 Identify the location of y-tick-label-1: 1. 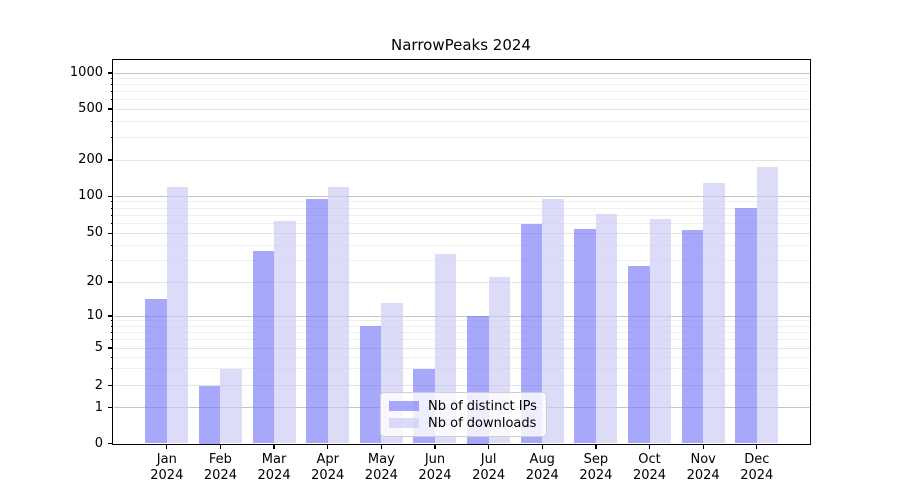
(98, 407).